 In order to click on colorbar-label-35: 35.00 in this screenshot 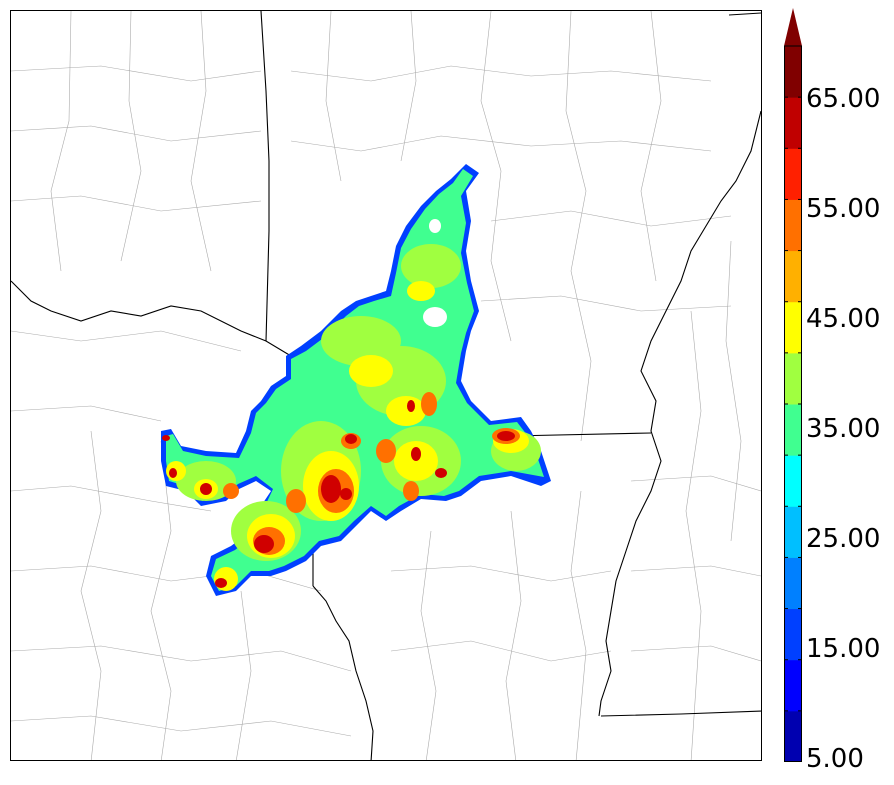, I will do `click(843, 429)`.